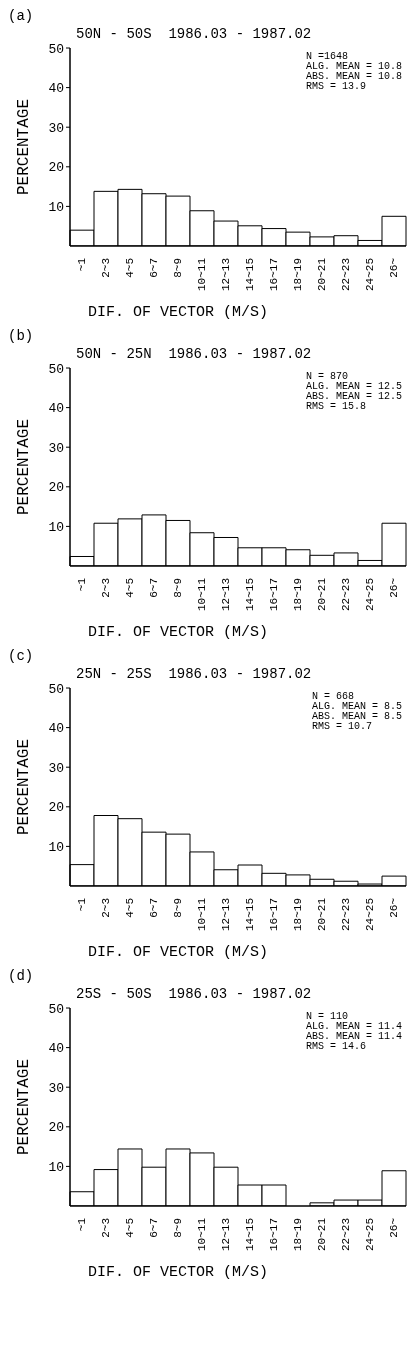  Describe the element at coordinates (154, 588) in the screenshot. I see `x-tick-label: 6~7` at that location.